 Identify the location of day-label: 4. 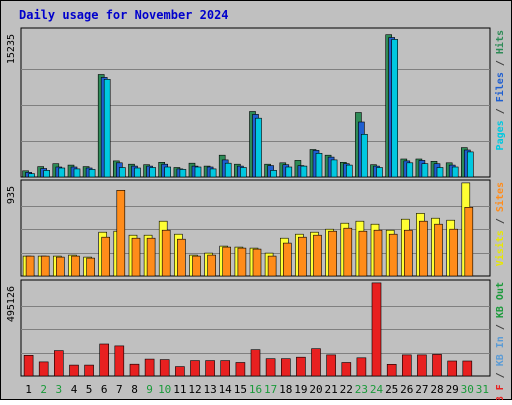
(74, 389).